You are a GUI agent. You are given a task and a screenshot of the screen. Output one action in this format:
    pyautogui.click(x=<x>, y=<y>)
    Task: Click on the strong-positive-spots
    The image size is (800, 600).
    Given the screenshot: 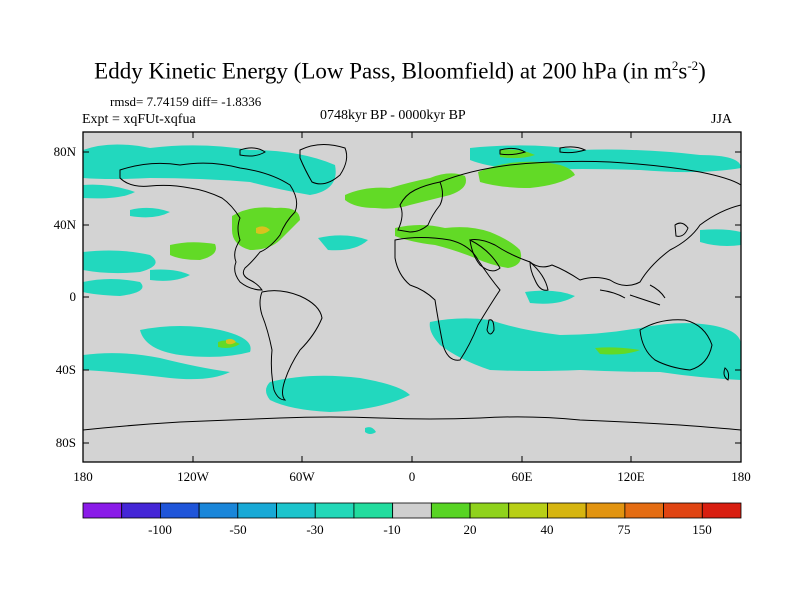 What is the action you would take?
    pyautogui.click(x=248, y=285)
    